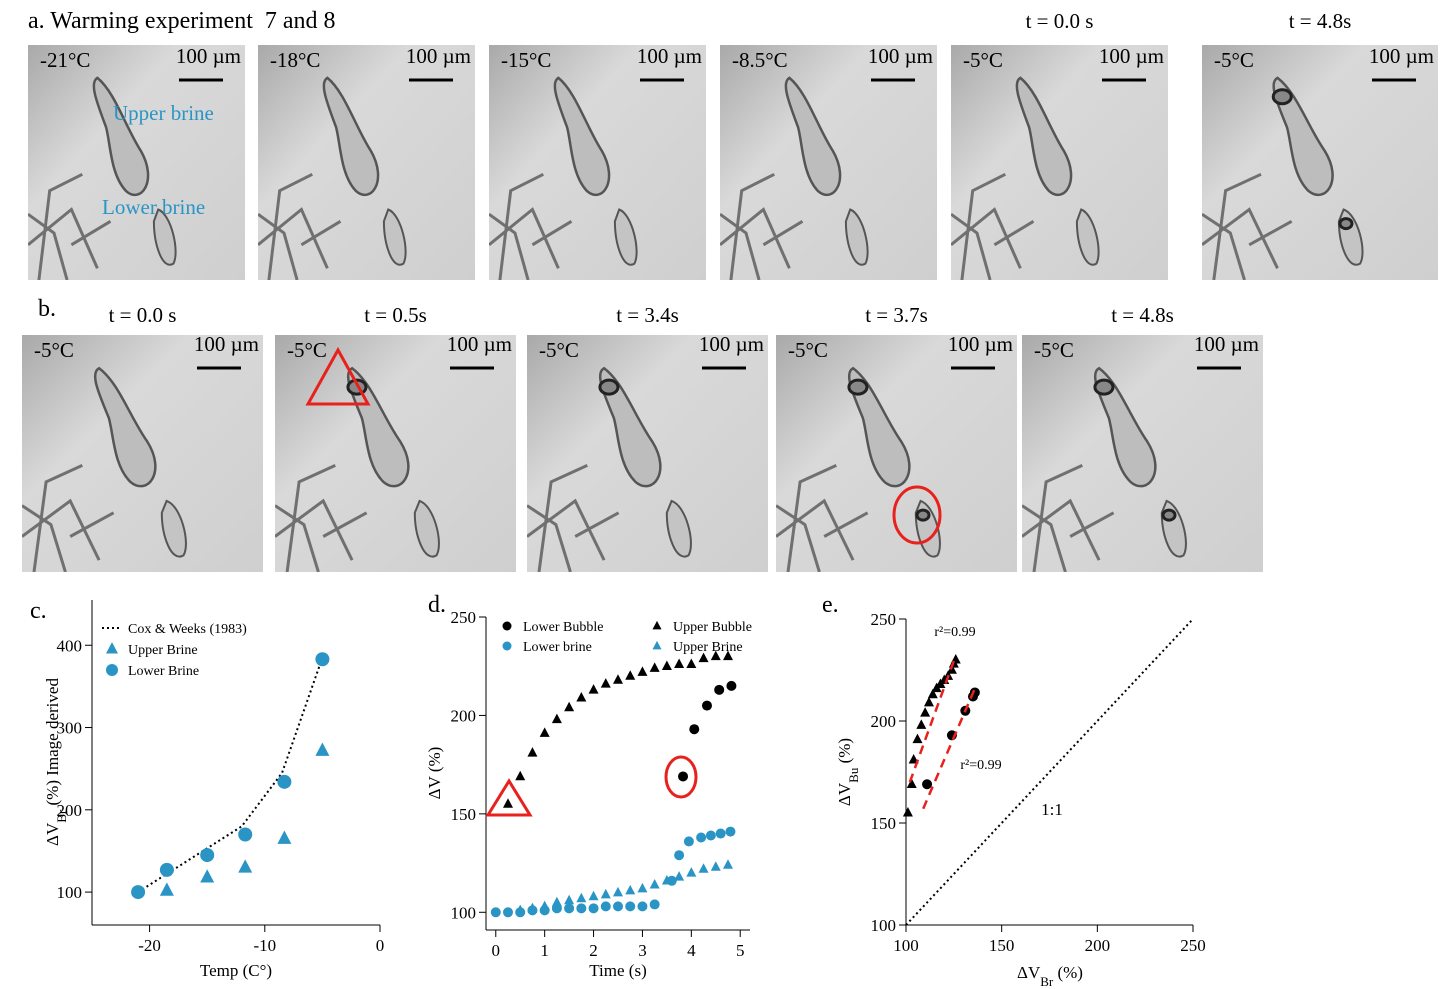 The image size is (1454, 989). What do you see at coordinates (236, 970) in the screenshot?
I see `x-axis-label: Temp (C°)` at bounding box center [236, 970].